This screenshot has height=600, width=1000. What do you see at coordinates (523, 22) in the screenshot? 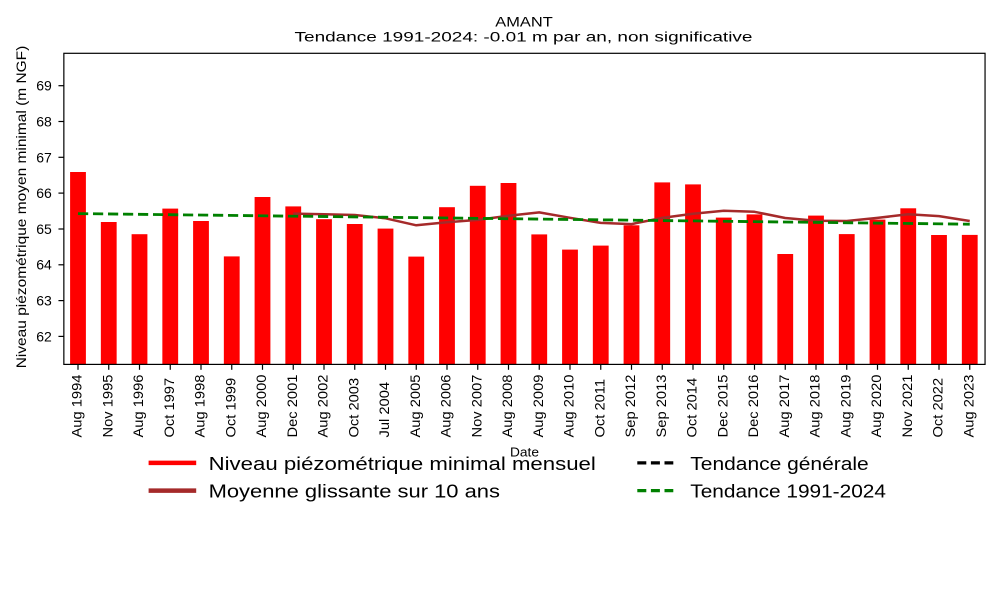
I see `svg-text: AMANT` at bounding box center [523, 22].